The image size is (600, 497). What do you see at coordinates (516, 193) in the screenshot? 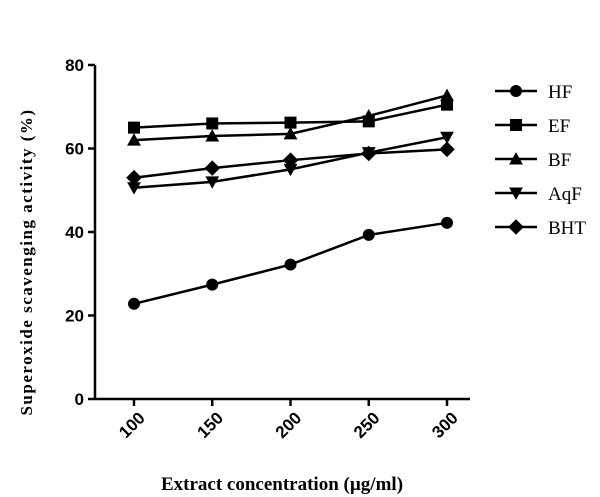
I see `legend-marker-aqf` at bounding box center [516, 193].